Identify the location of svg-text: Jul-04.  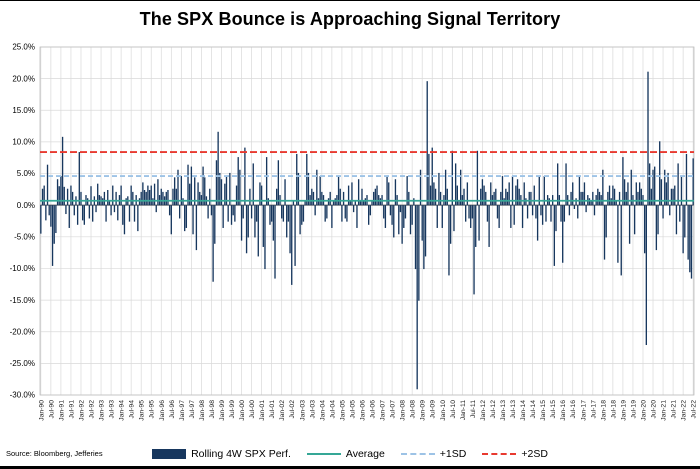
(332, 409).